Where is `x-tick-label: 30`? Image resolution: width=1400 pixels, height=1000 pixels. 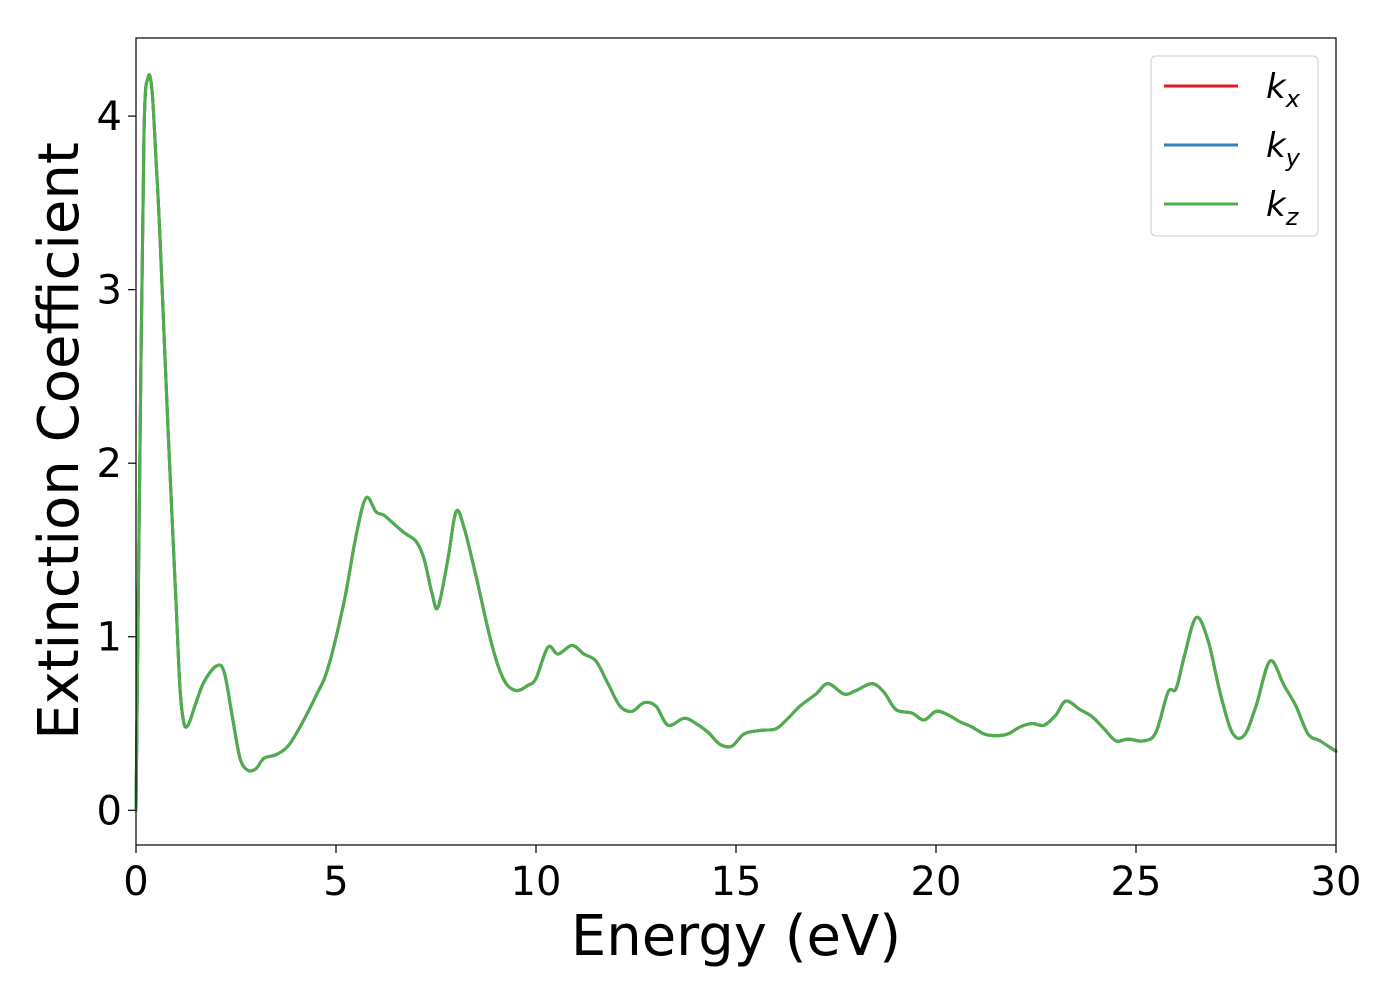
x-tick-label: 30 is located at coordinates (1336, 882).